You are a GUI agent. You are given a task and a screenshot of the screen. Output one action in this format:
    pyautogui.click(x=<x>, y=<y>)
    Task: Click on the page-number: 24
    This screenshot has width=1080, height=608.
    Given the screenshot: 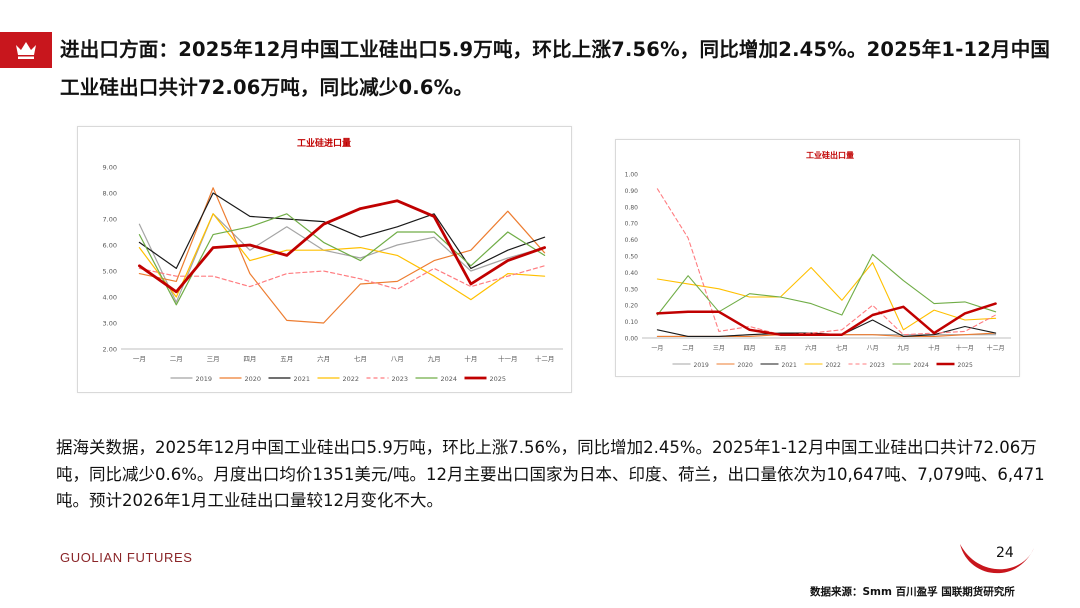 What is the action you would take?
    pyautogui.click(x=1005, y=553)
    